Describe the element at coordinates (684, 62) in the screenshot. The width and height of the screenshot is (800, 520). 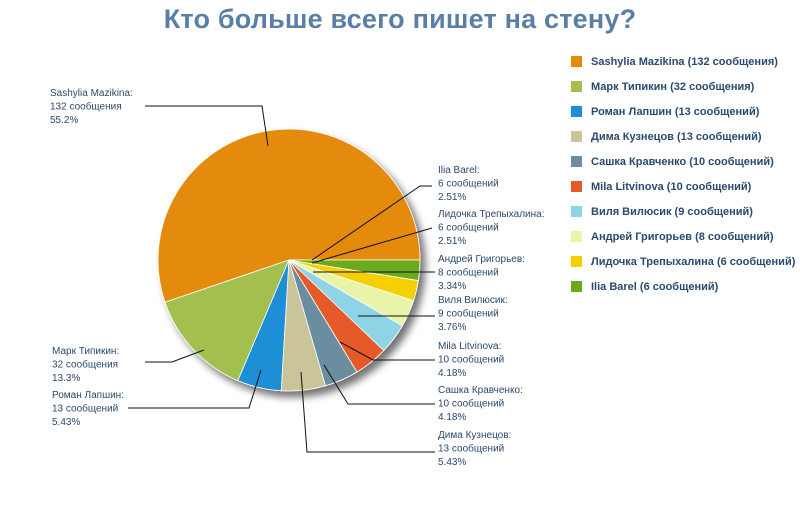
I see `legend-label: Sashylia Mazikina (132 сообщения)` at that location.